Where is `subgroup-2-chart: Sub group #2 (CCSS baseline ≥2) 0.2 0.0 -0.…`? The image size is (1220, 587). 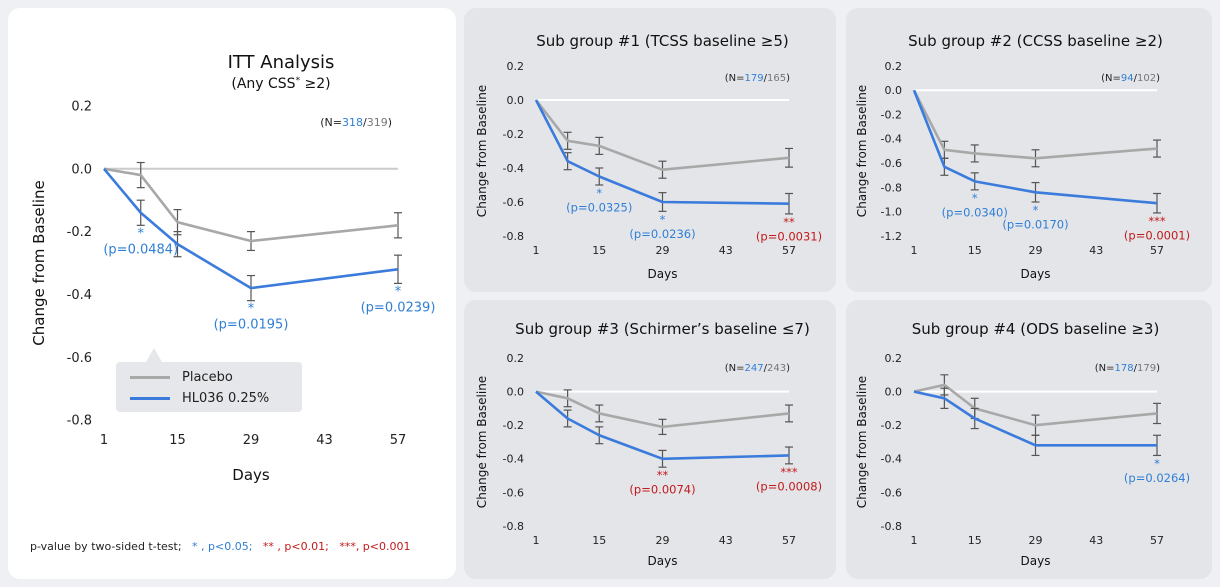
subgroup-2-chart: Sub group #2 (CCSS baseline ≥2) 0.2 0.0 -0.… is located at coordinates (1022, 156).